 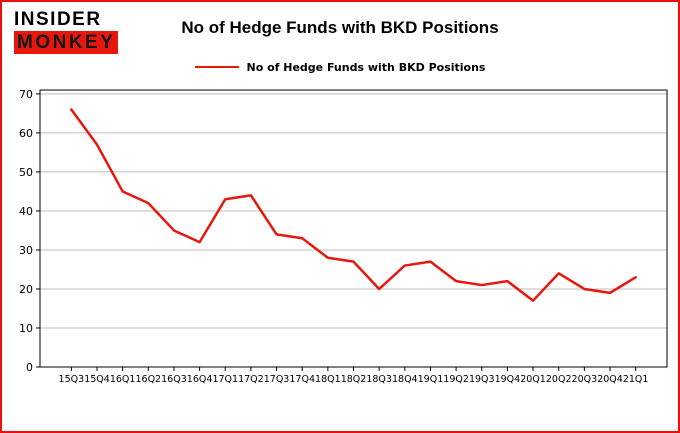 I want to click on svg-text: 18Q3, so click(x=379, y=379).